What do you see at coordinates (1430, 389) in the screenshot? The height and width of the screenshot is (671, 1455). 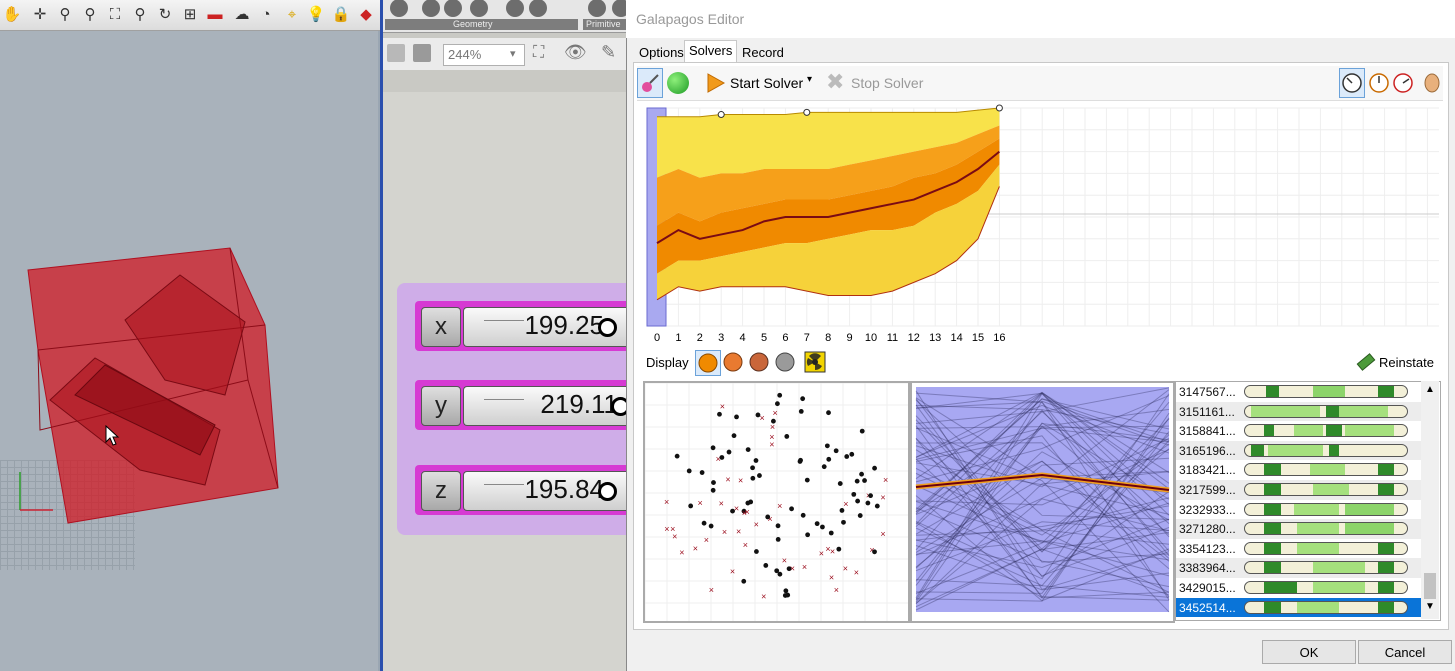 I see `scroll-up-icon: ▲` at bounding box center [1430, 389].